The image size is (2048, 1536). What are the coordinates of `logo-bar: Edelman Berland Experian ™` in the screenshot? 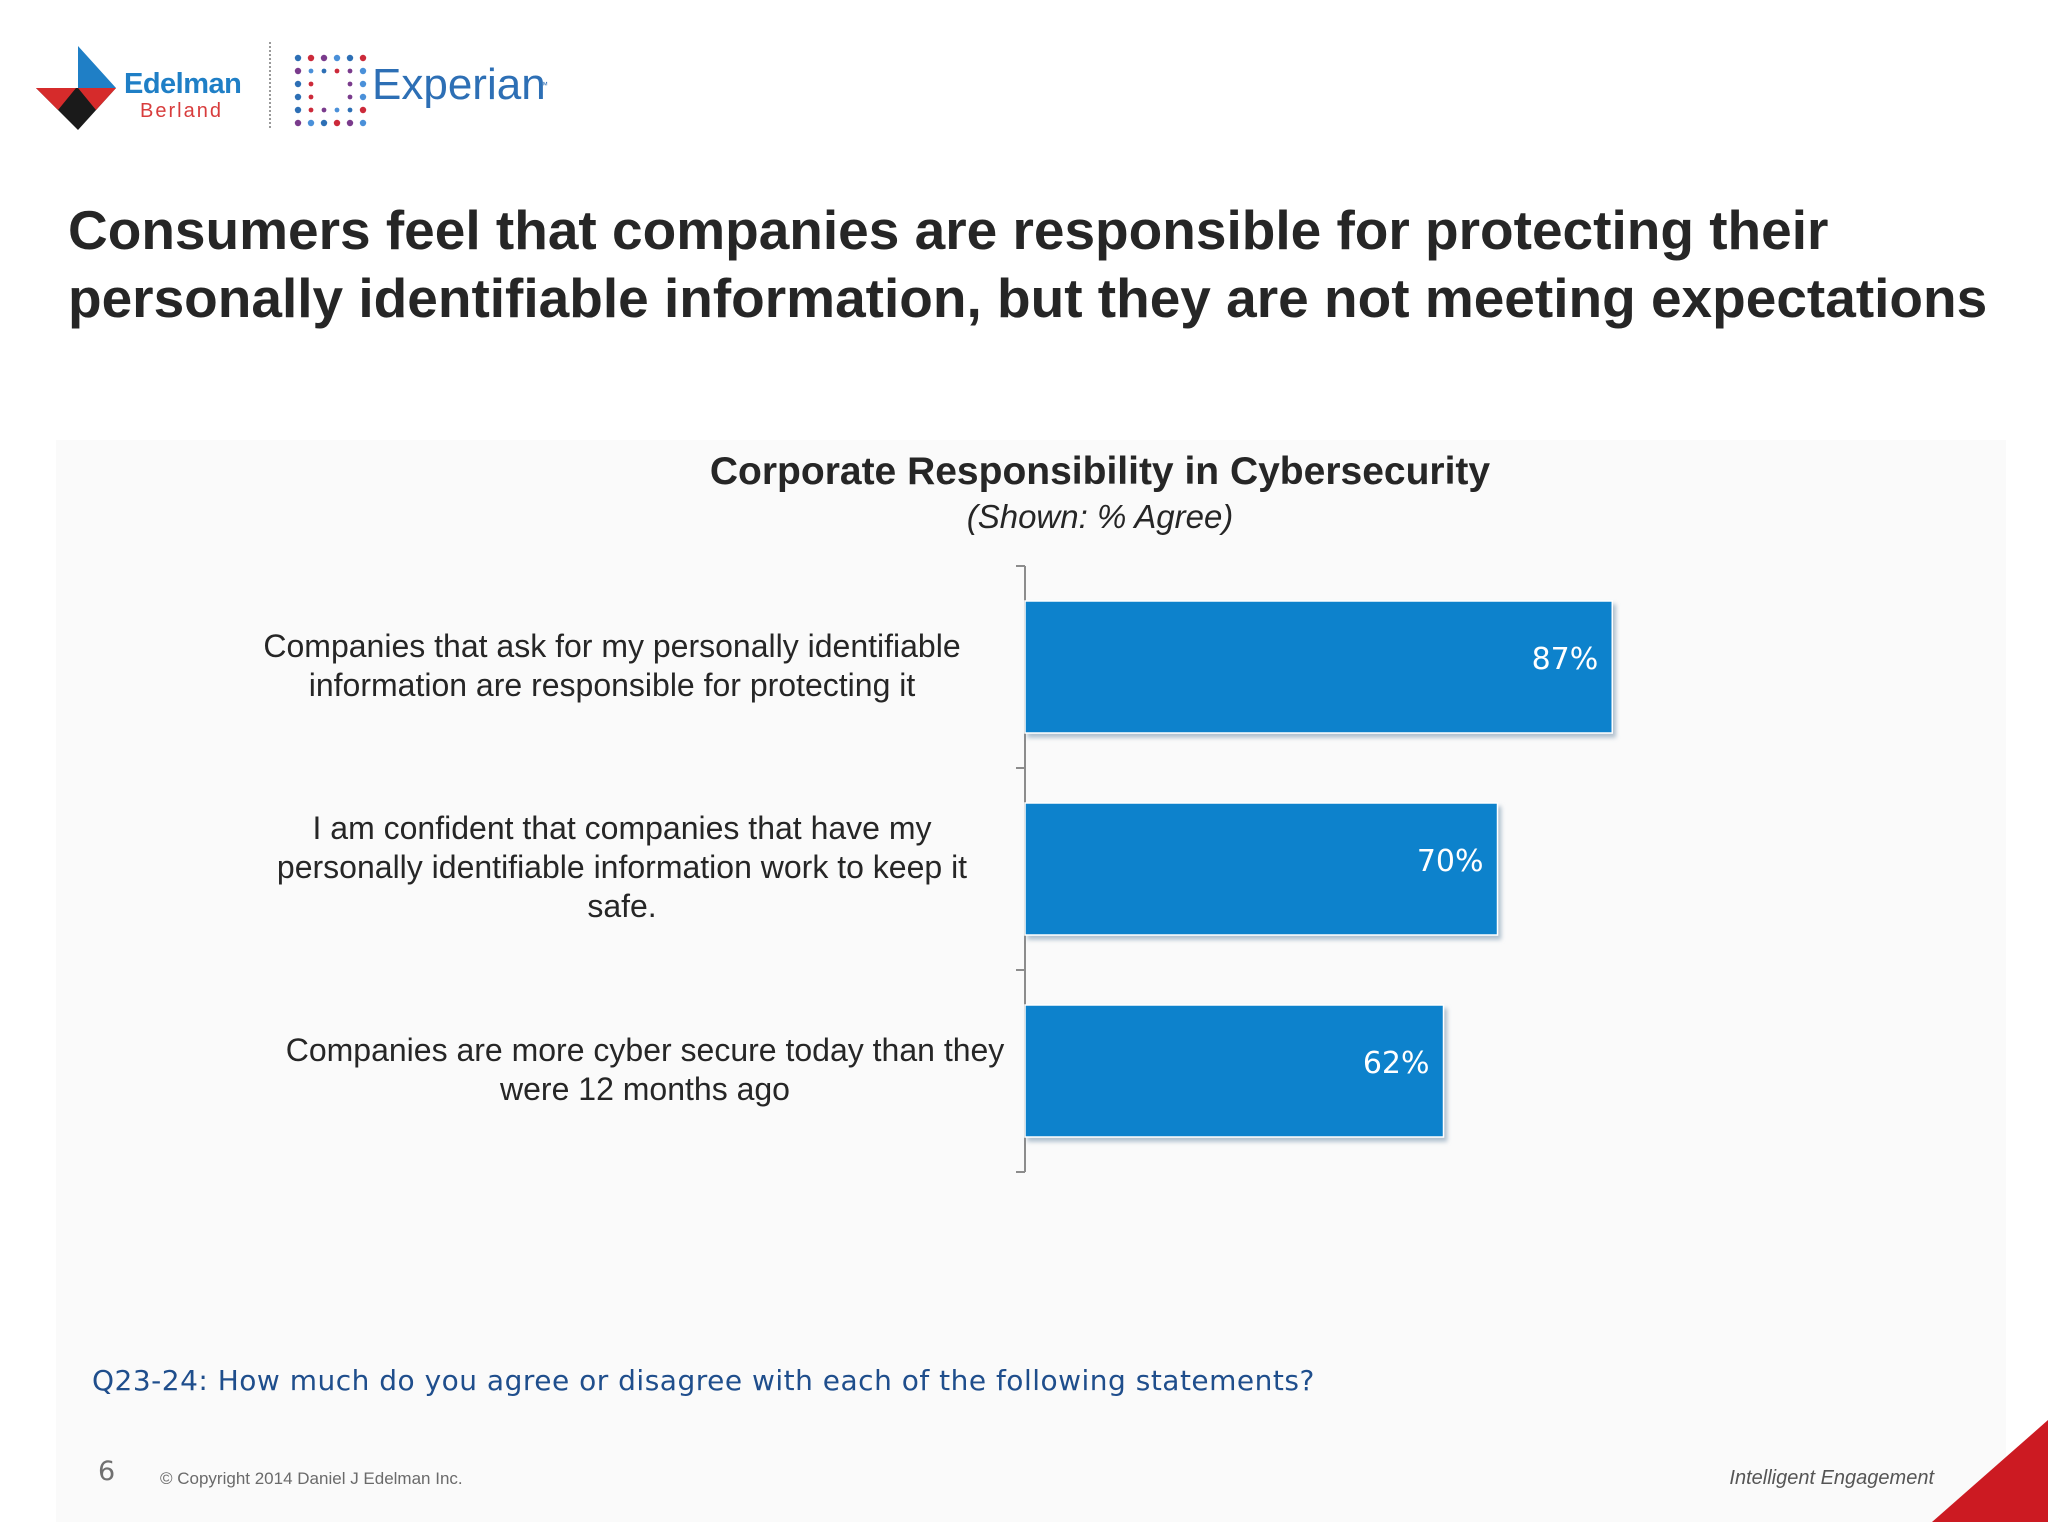 It's located at (316, 90).